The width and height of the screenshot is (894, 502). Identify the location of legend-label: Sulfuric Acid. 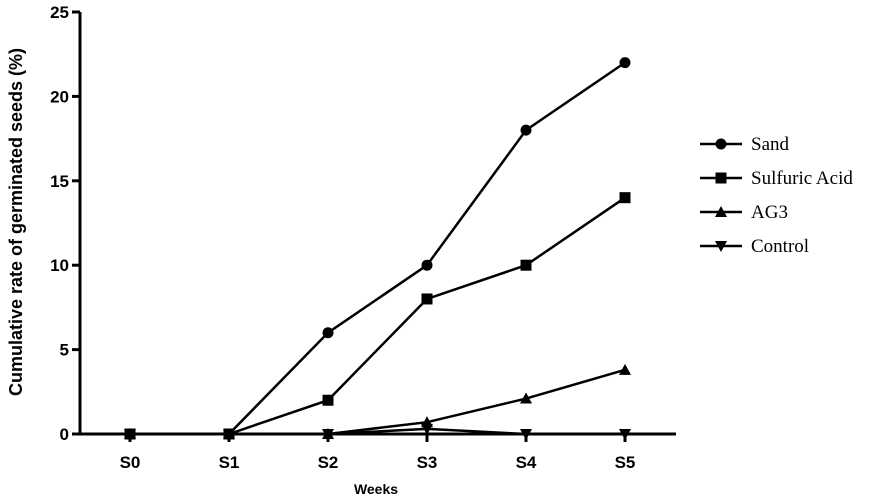
(802, 178).